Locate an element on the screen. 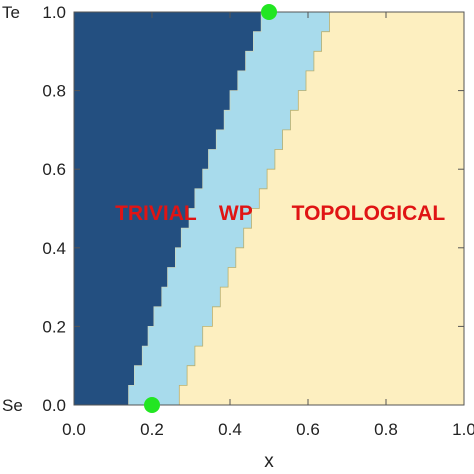  region-label-topological: TOPOLOGICAL is located at coordinates (369, 213).